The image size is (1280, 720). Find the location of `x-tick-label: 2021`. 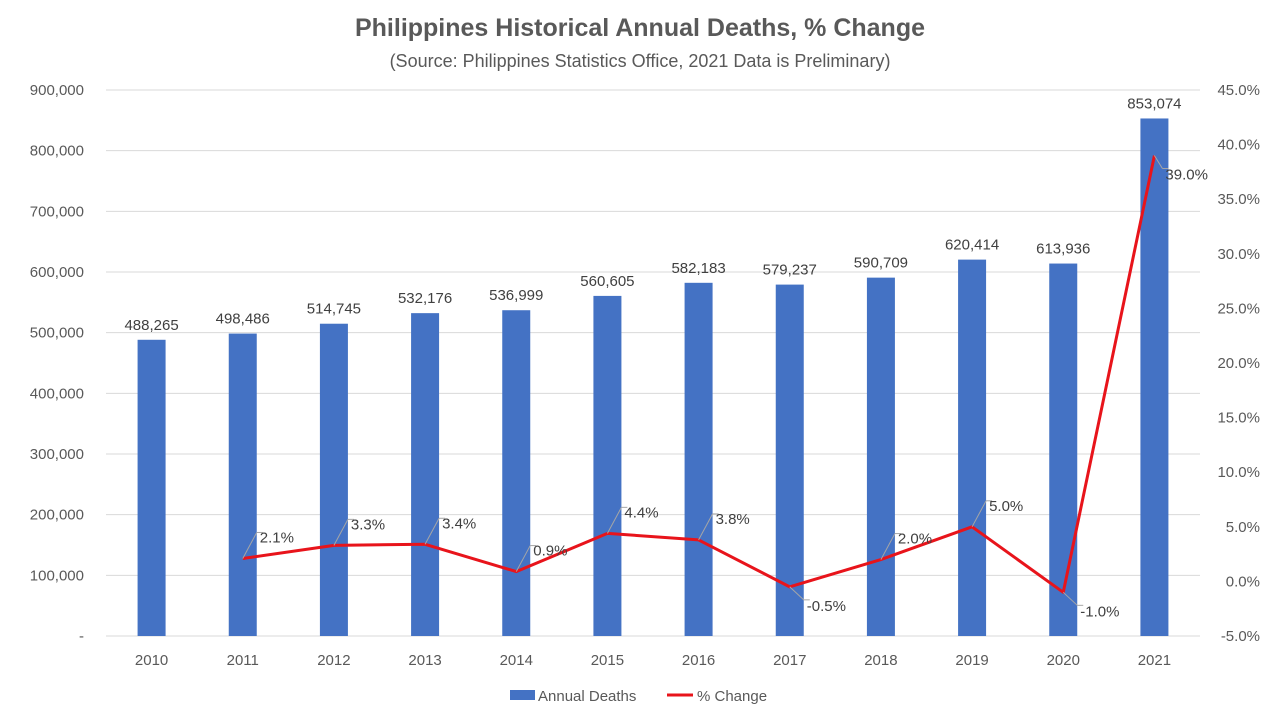

x-tick-label: 2021 is located at coordinates (1154, 660).